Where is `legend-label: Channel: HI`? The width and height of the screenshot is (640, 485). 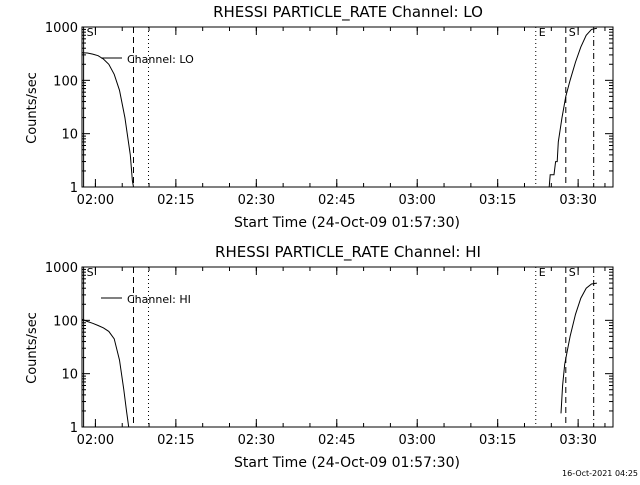
legend-label: Channel: HI is located at coordinates (159, 299).